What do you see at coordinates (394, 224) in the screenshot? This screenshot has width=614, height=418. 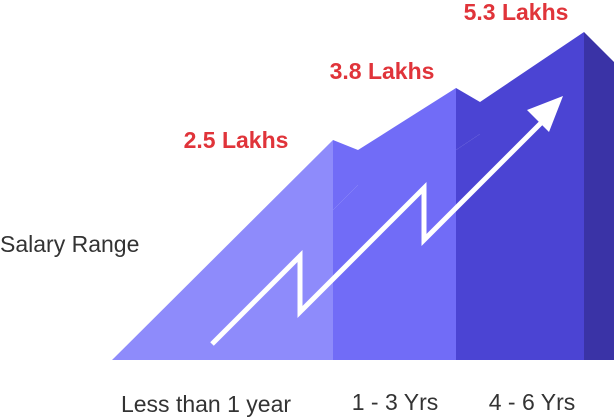 I see `bar-1-3-yrs` at bounding box center [394, 224].